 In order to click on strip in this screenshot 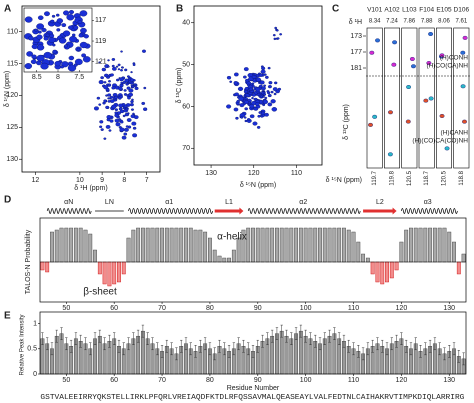, I will do `click(444, 98)`.